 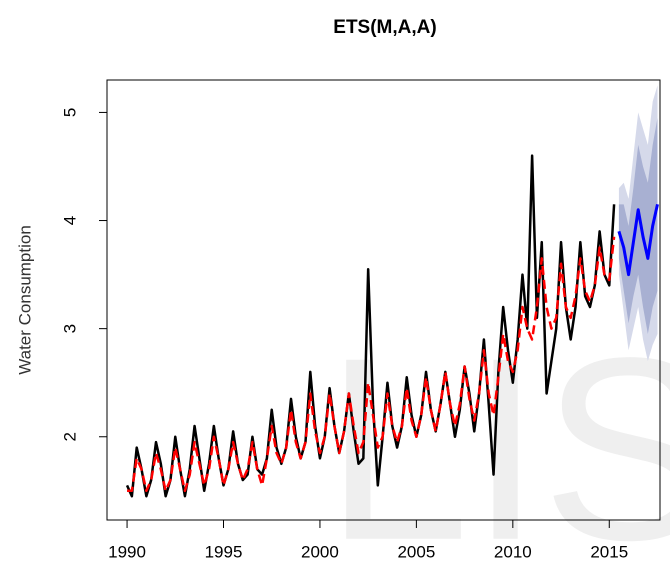 What do you see at coordinates (69, 328) in the screenshot?
I see `y-tick-label: 3` at bounding box center [69, 328].